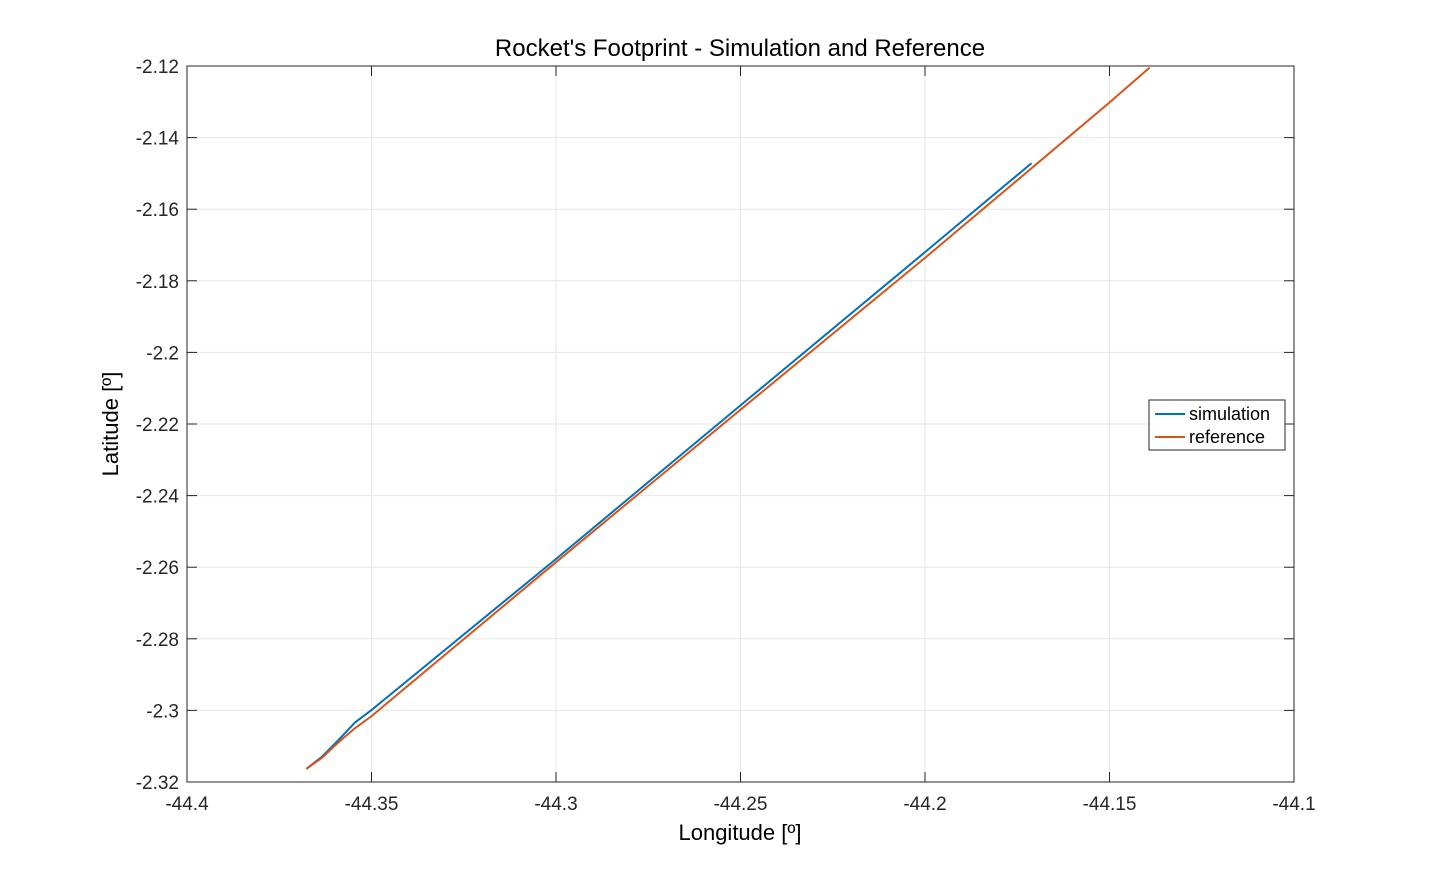 This screenshot has width=1430, height=880. I want to click on legend-label-reference: reference, so click(1227, 437).